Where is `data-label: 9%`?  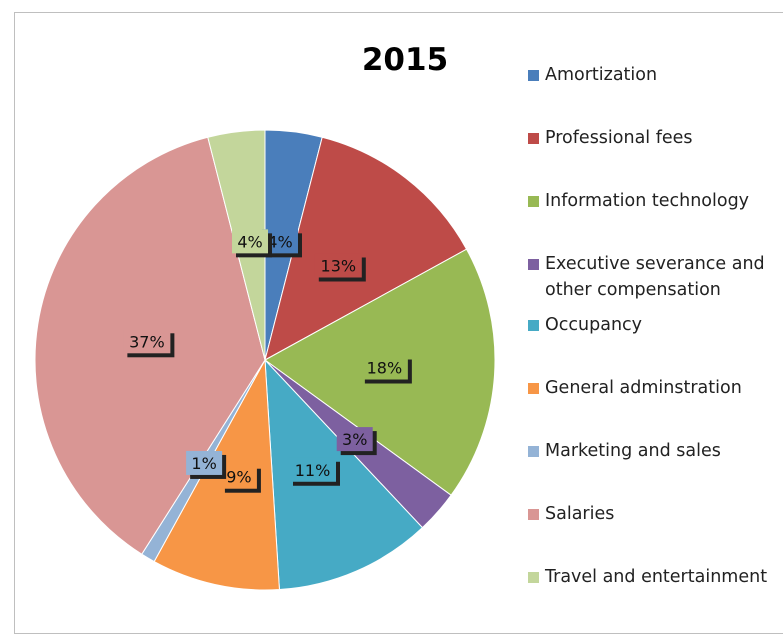 data-label: 9% is located at coordinates (240, 478).